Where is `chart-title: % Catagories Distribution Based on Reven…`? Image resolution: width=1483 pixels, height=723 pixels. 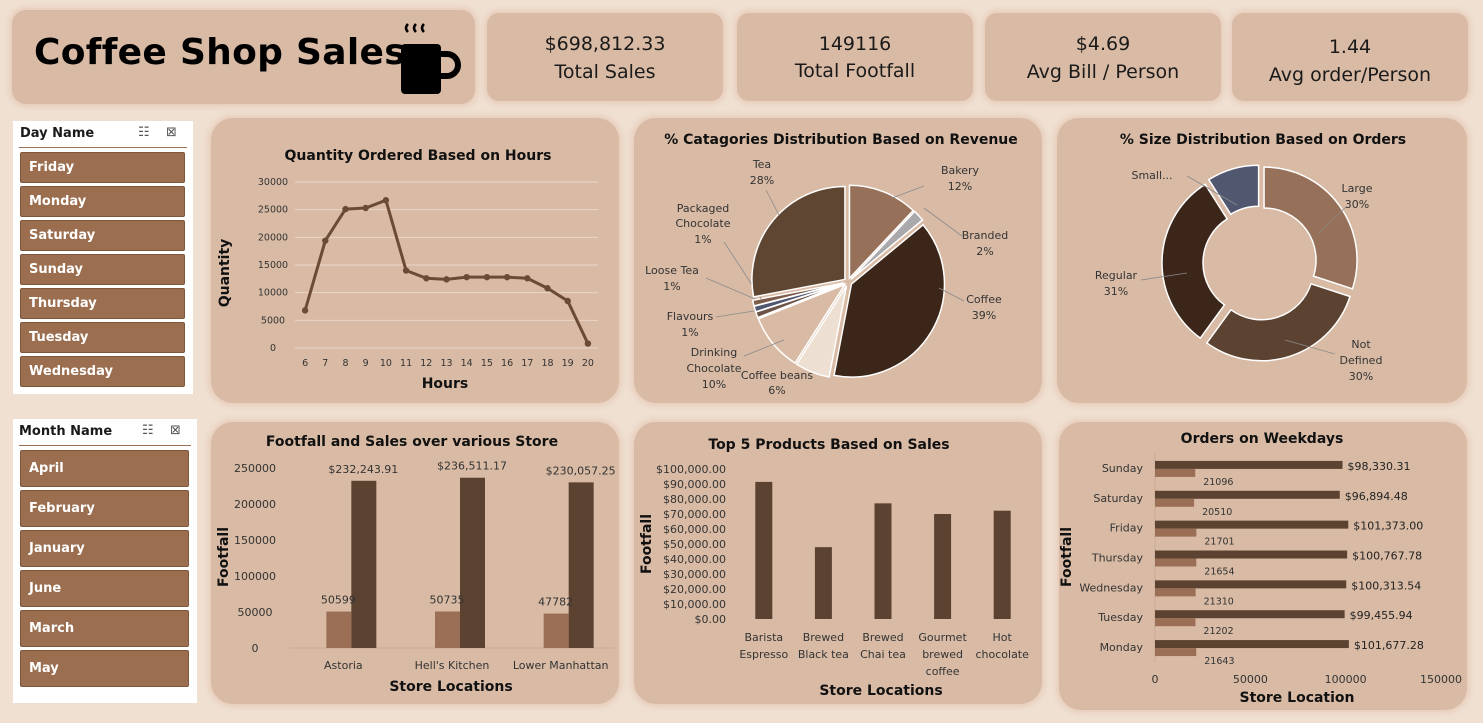
chart-title: % Catagories Distribution Based on Reven… is located at coordinates (841, 140).